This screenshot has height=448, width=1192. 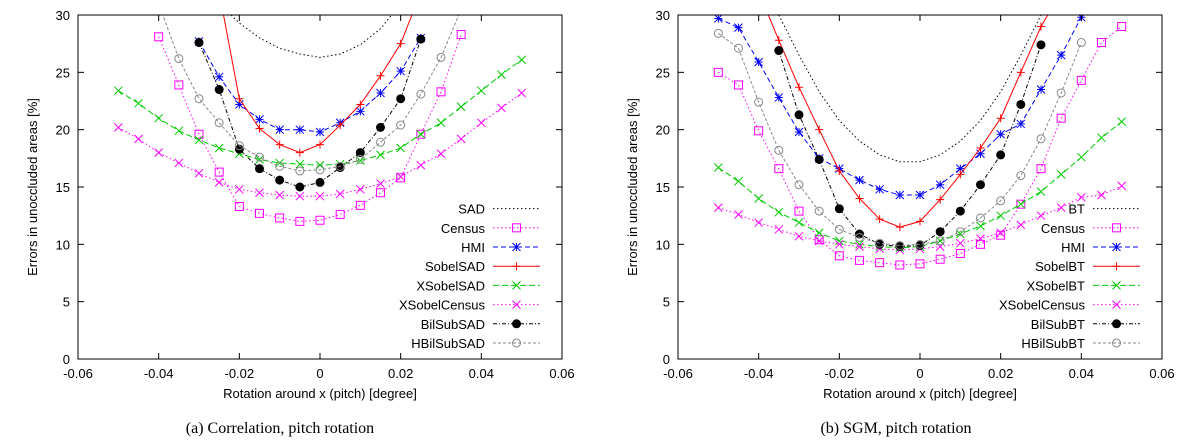 What do you see at coordinates (919, 373) in the screenshot?
I see `x-tick-label: 0` at bounding box center [919, 373].